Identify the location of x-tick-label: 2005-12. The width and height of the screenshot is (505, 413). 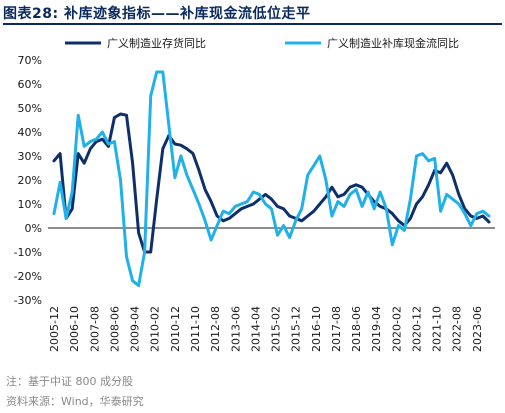
(54, 329).